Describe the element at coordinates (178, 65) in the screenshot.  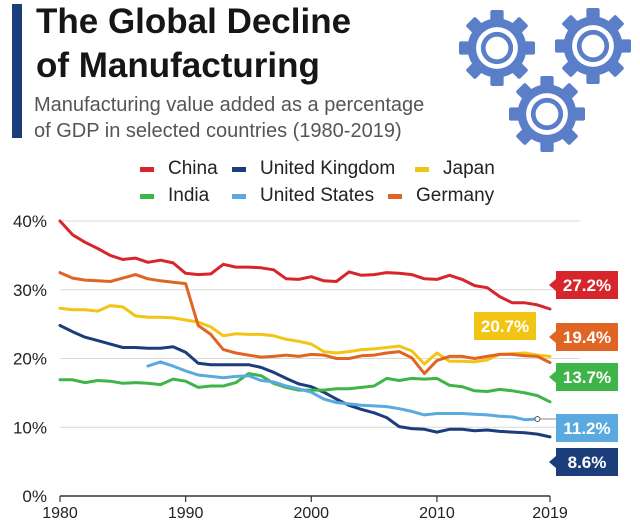
I see `chart-title-line2: of Manufacturing` at that location.